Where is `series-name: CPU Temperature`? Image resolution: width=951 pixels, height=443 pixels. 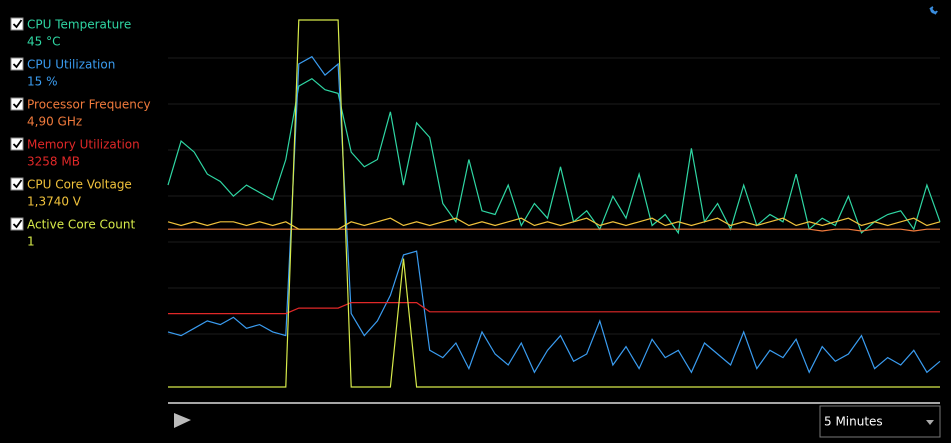 series-name: CPU Temperature is located at coordinates (79, 25).